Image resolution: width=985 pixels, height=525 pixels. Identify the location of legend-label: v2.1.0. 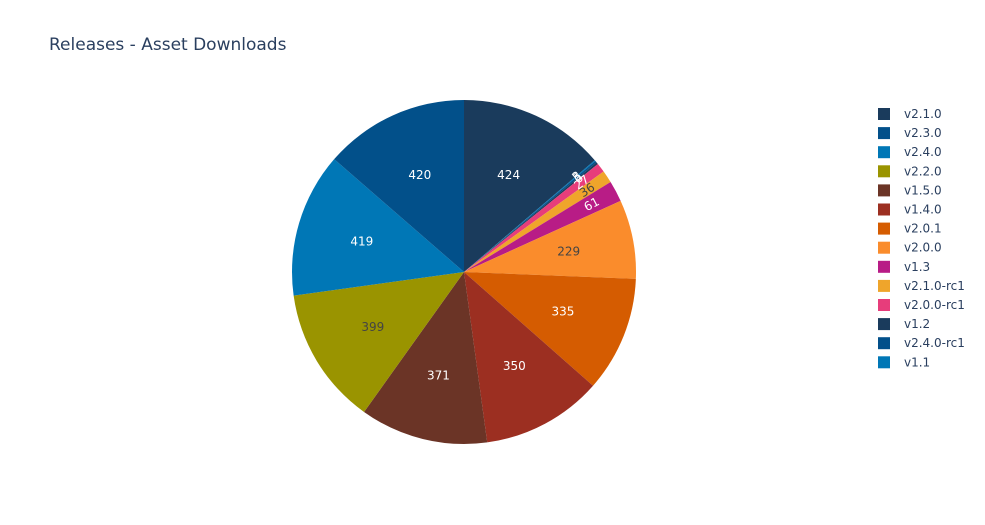
(923, 114).